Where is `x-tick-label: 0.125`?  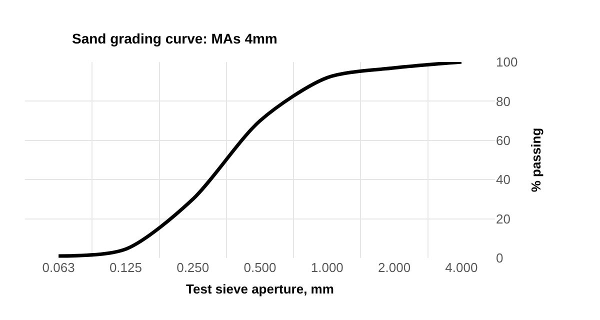
x-tick-label: 0.125 is located at coordinates (125, 267).